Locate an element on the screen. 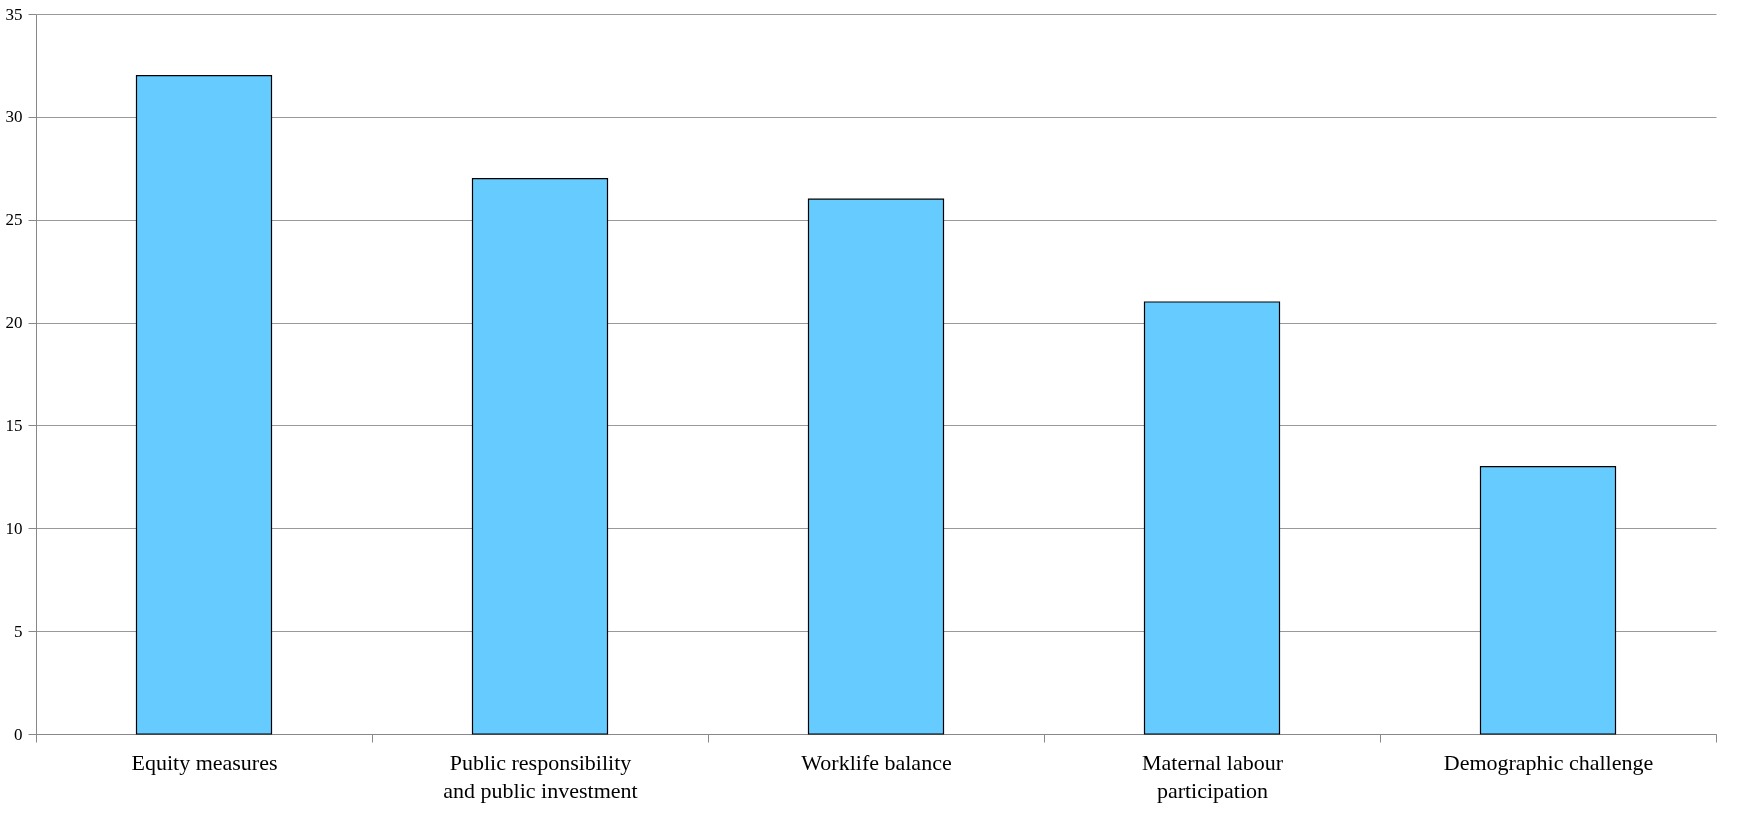  x-tick-label: Equity measures is located at coordinates (204, 762).